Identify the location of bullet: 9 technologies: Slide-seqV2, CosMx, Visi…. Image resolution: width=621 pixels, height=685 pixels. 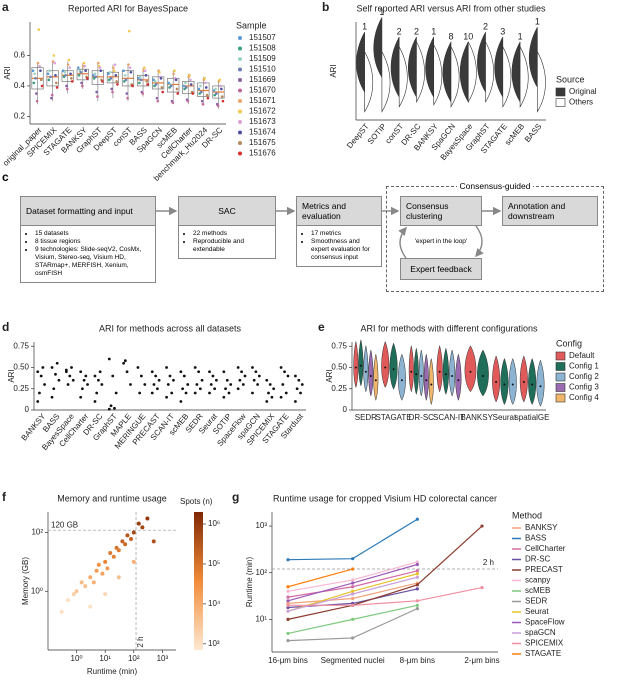
(93, 262).